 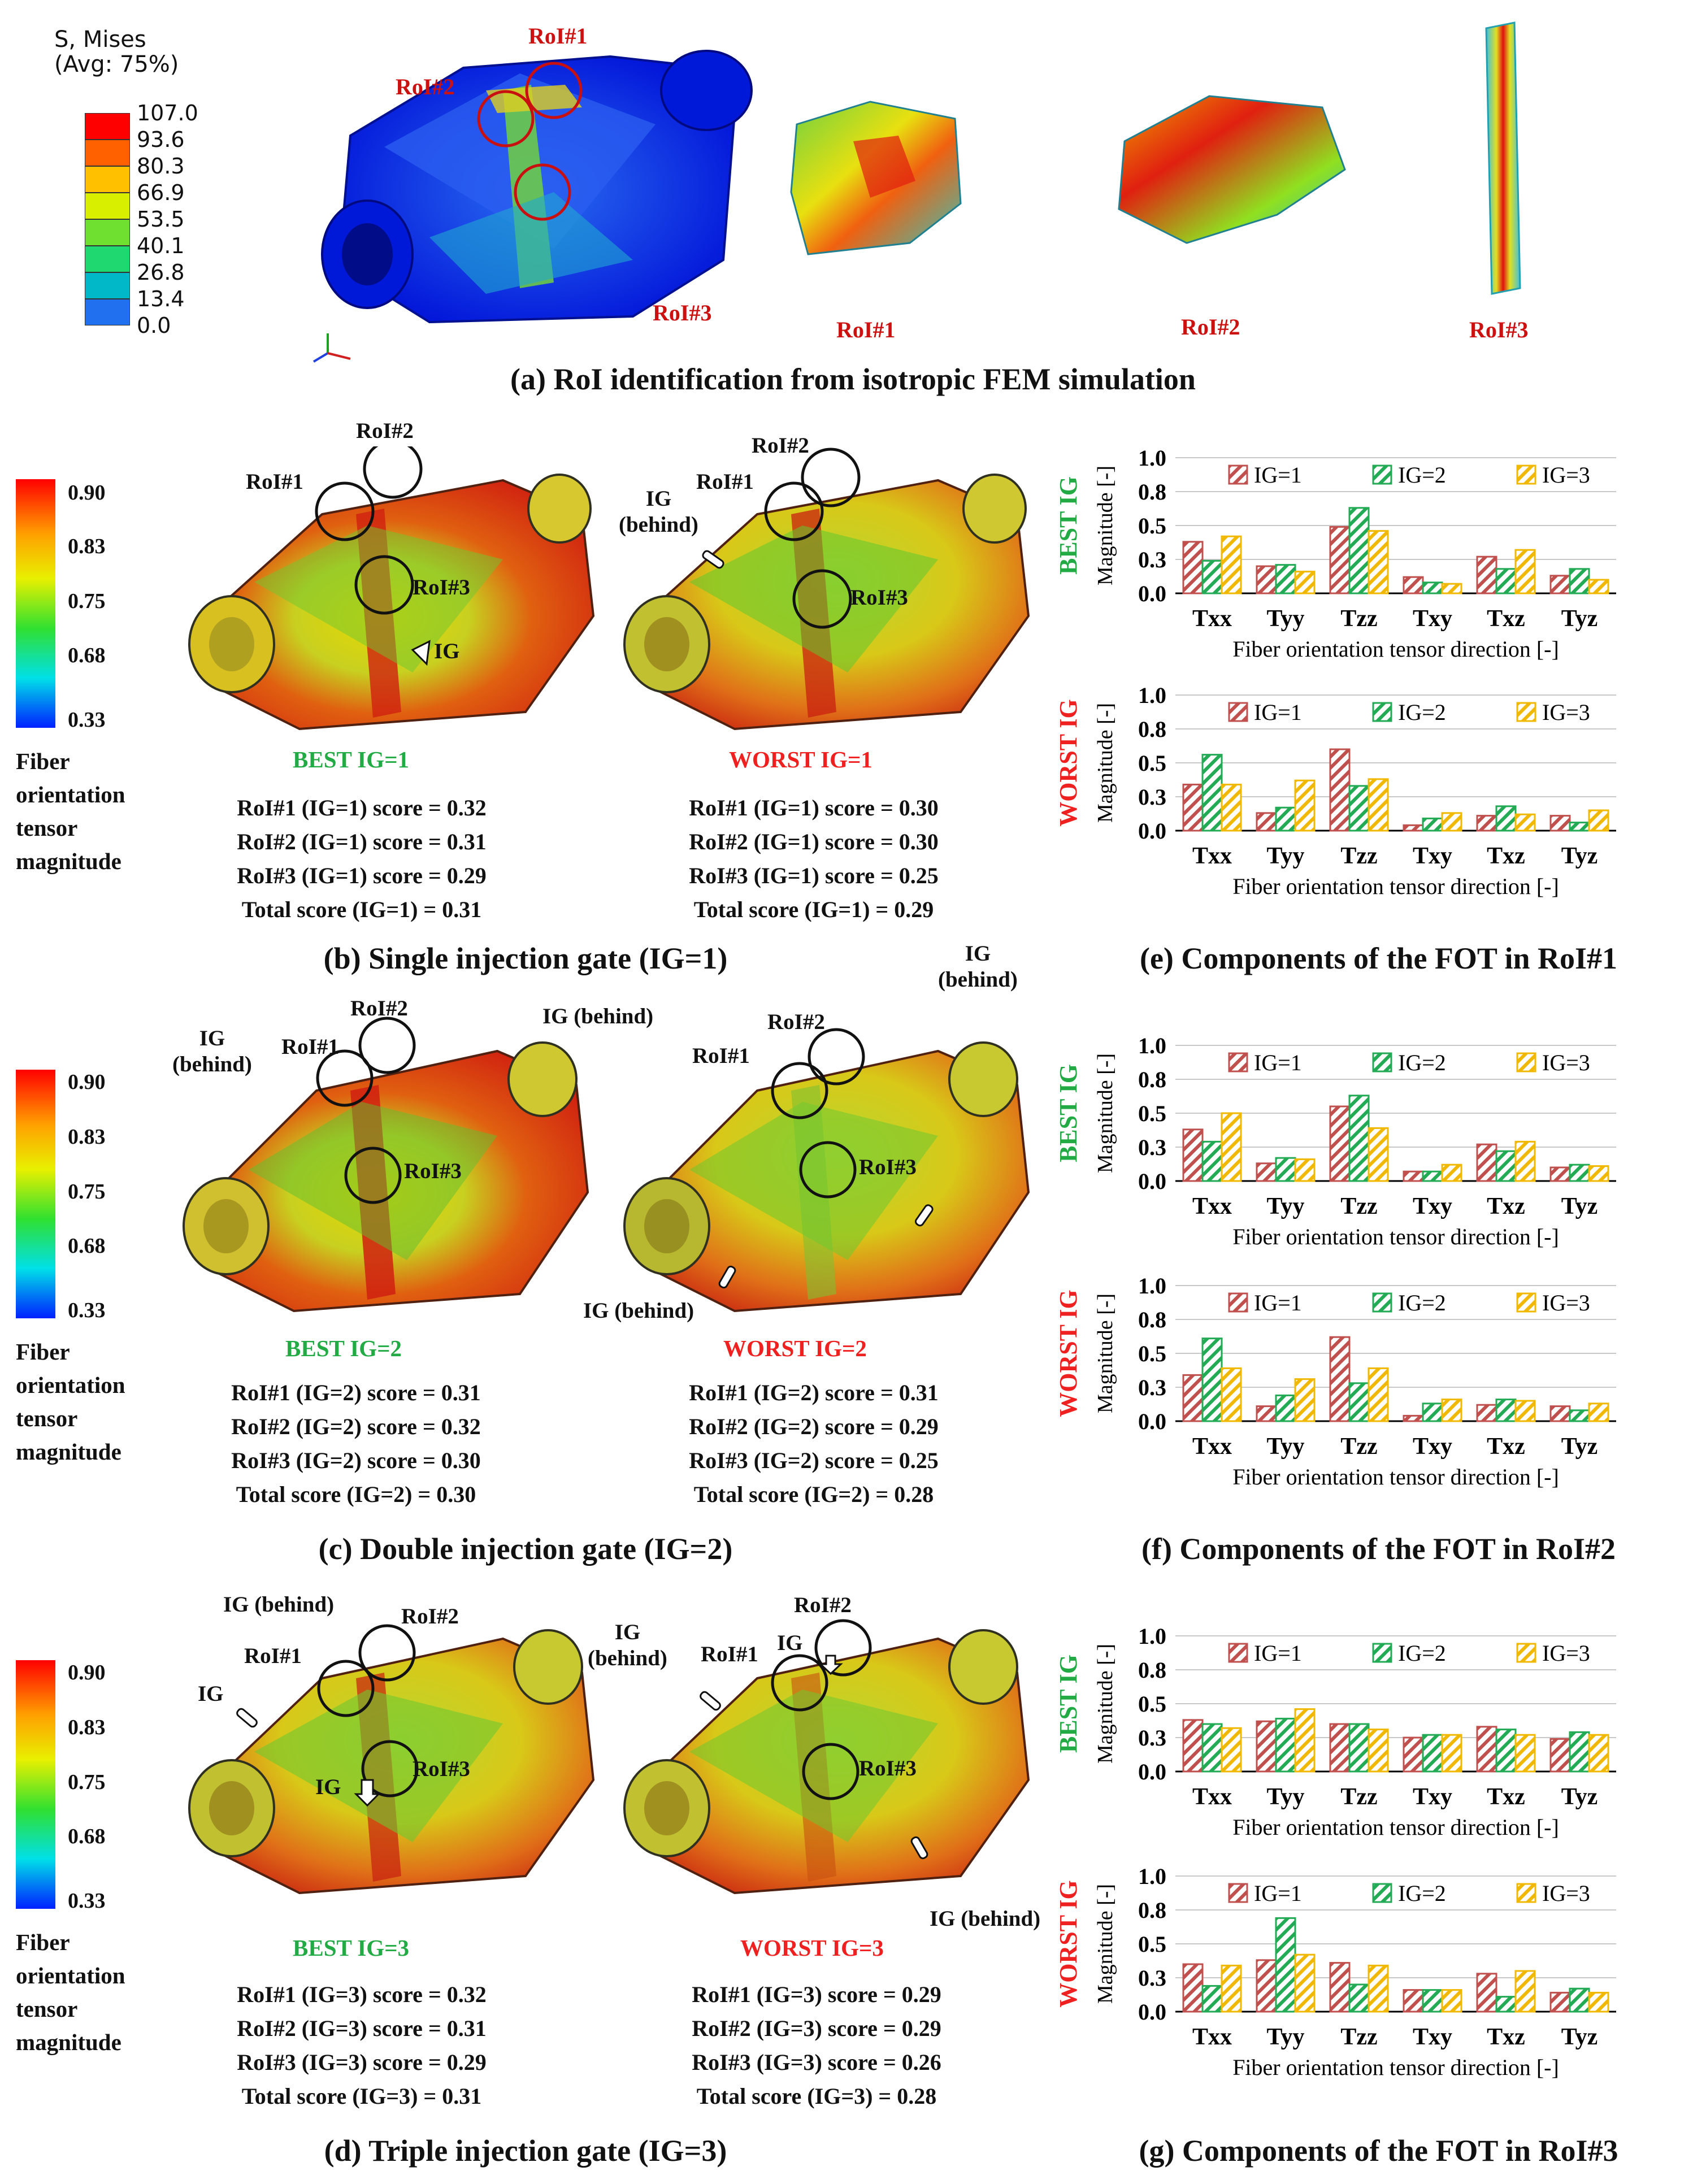 I want to click on best-ig1-roi1-circle, so click(x=345, y=511).